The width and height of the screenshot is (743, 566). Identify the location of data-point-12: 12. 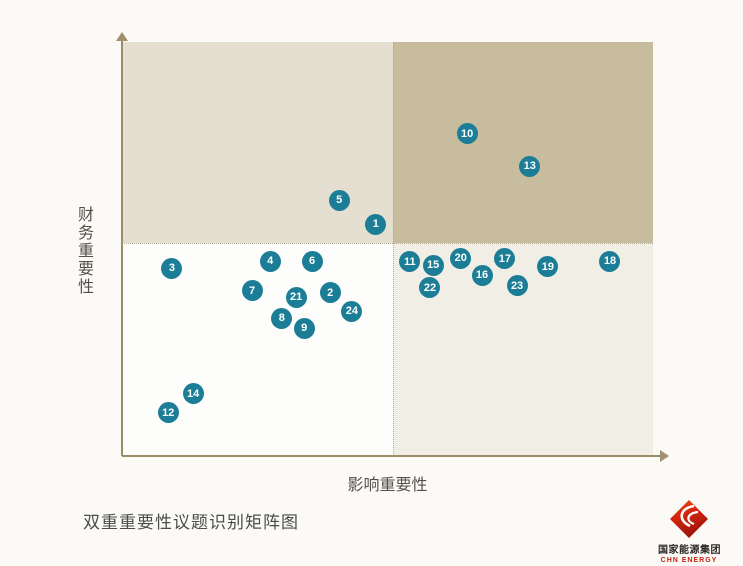
(168, 413).